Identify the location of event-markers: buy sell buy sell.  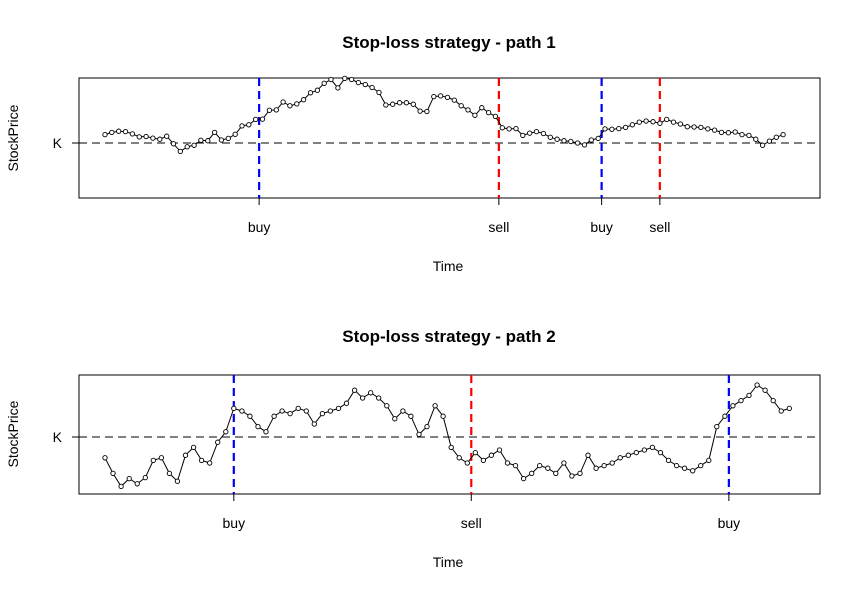
(459, 156).